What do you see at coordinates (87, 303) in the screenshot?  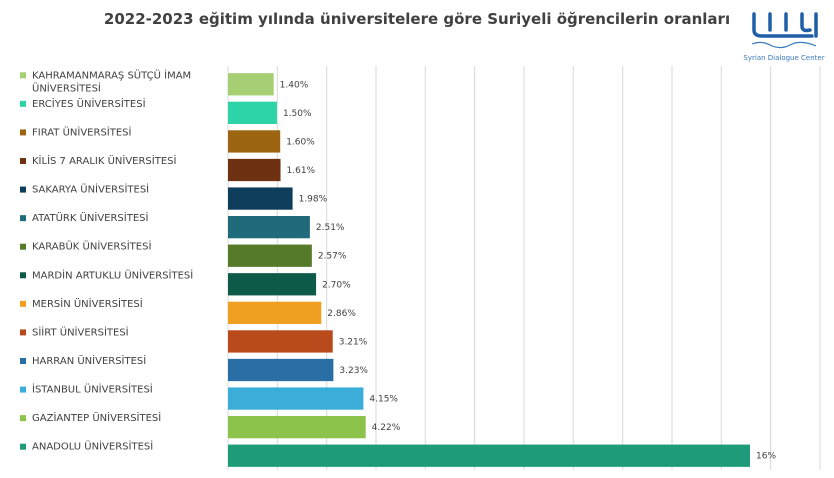 I see `legend-label: MERSİN ÜNİVERSİTESİ` at bounding box center [87, 303].